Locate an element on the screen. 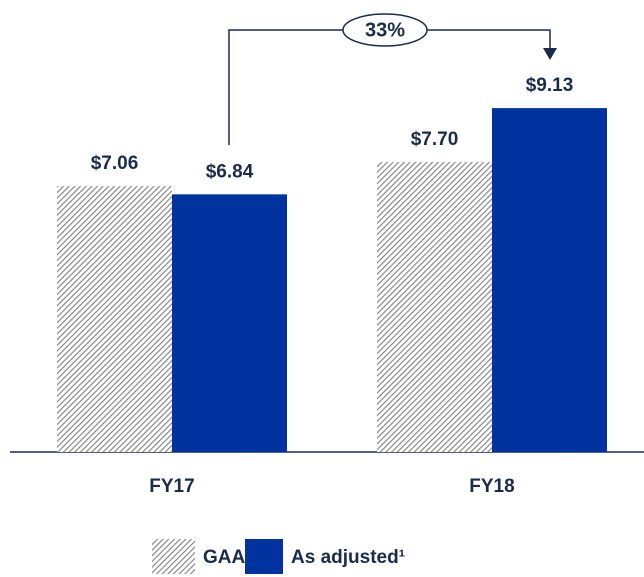 The image size is (644, 577). x-tick-label: FY17 is located at coordinates (171, 486).